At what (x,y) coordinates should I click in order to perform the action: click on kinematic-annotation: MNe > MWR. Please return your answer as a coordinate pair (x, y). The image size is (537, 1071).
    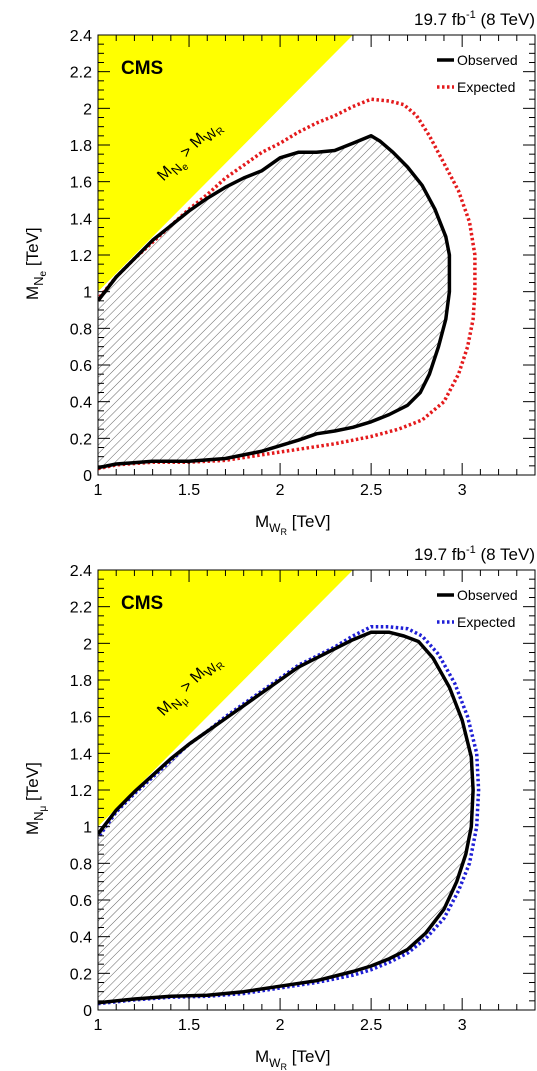
    Looking at the image, I should click on (190, 152).